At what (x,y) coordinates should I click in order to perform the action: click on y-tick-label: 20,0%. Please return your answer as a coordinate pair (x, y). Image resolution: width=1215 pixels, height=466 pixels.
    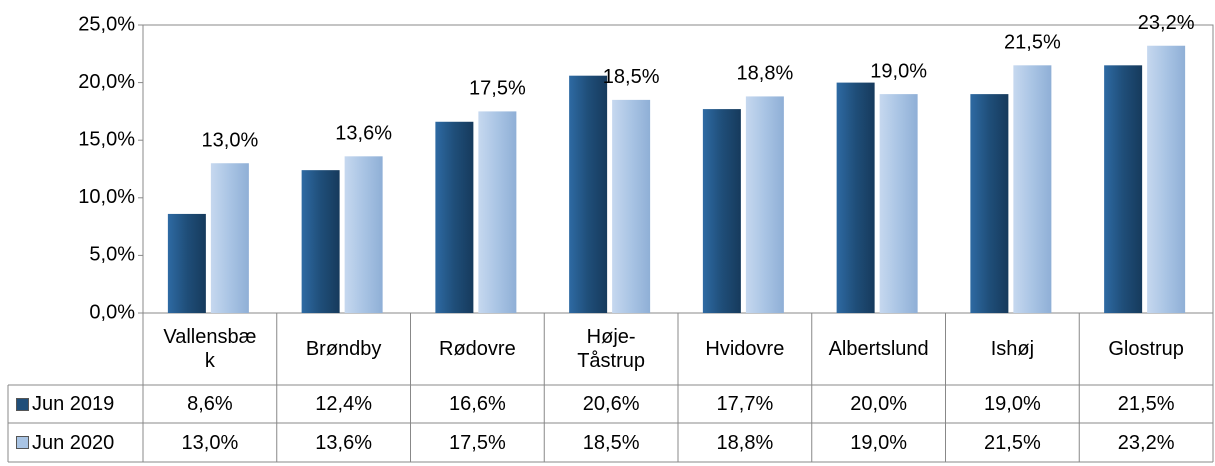
    Looking at the image, I should click on (106, 82).